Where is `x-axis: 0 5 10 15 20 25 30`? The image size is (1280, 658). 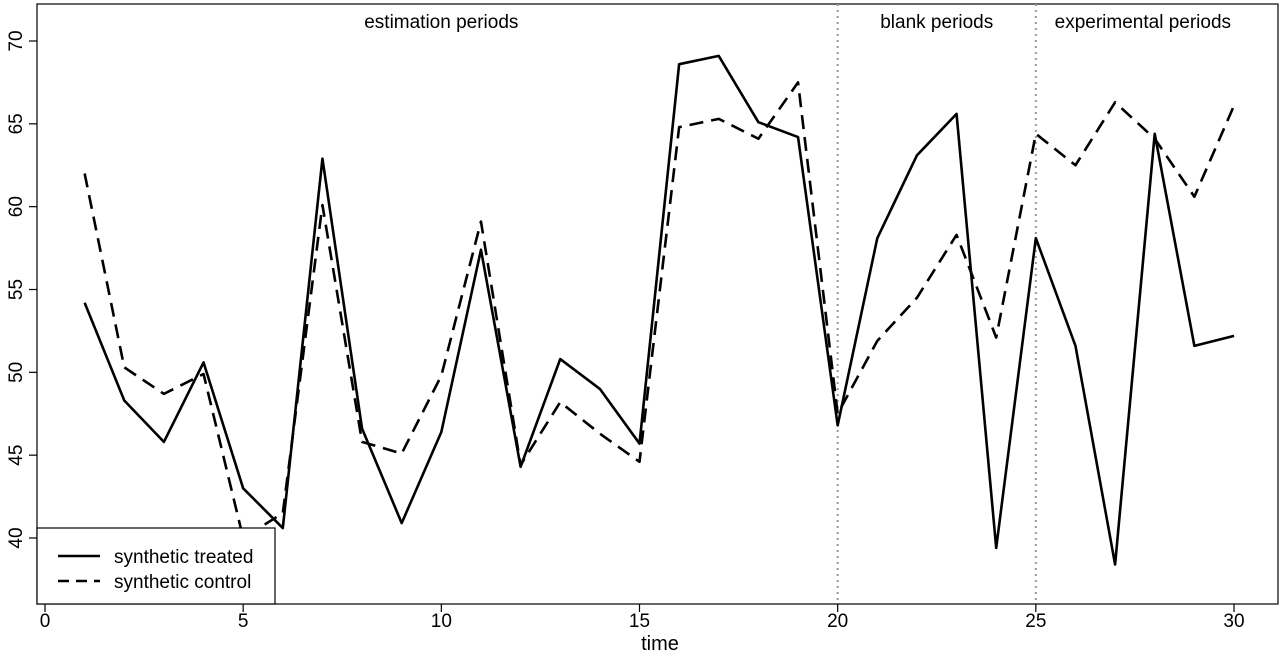
x-axis: 0 5 10 15 20 25 30 is located at coordinates (642, 618).